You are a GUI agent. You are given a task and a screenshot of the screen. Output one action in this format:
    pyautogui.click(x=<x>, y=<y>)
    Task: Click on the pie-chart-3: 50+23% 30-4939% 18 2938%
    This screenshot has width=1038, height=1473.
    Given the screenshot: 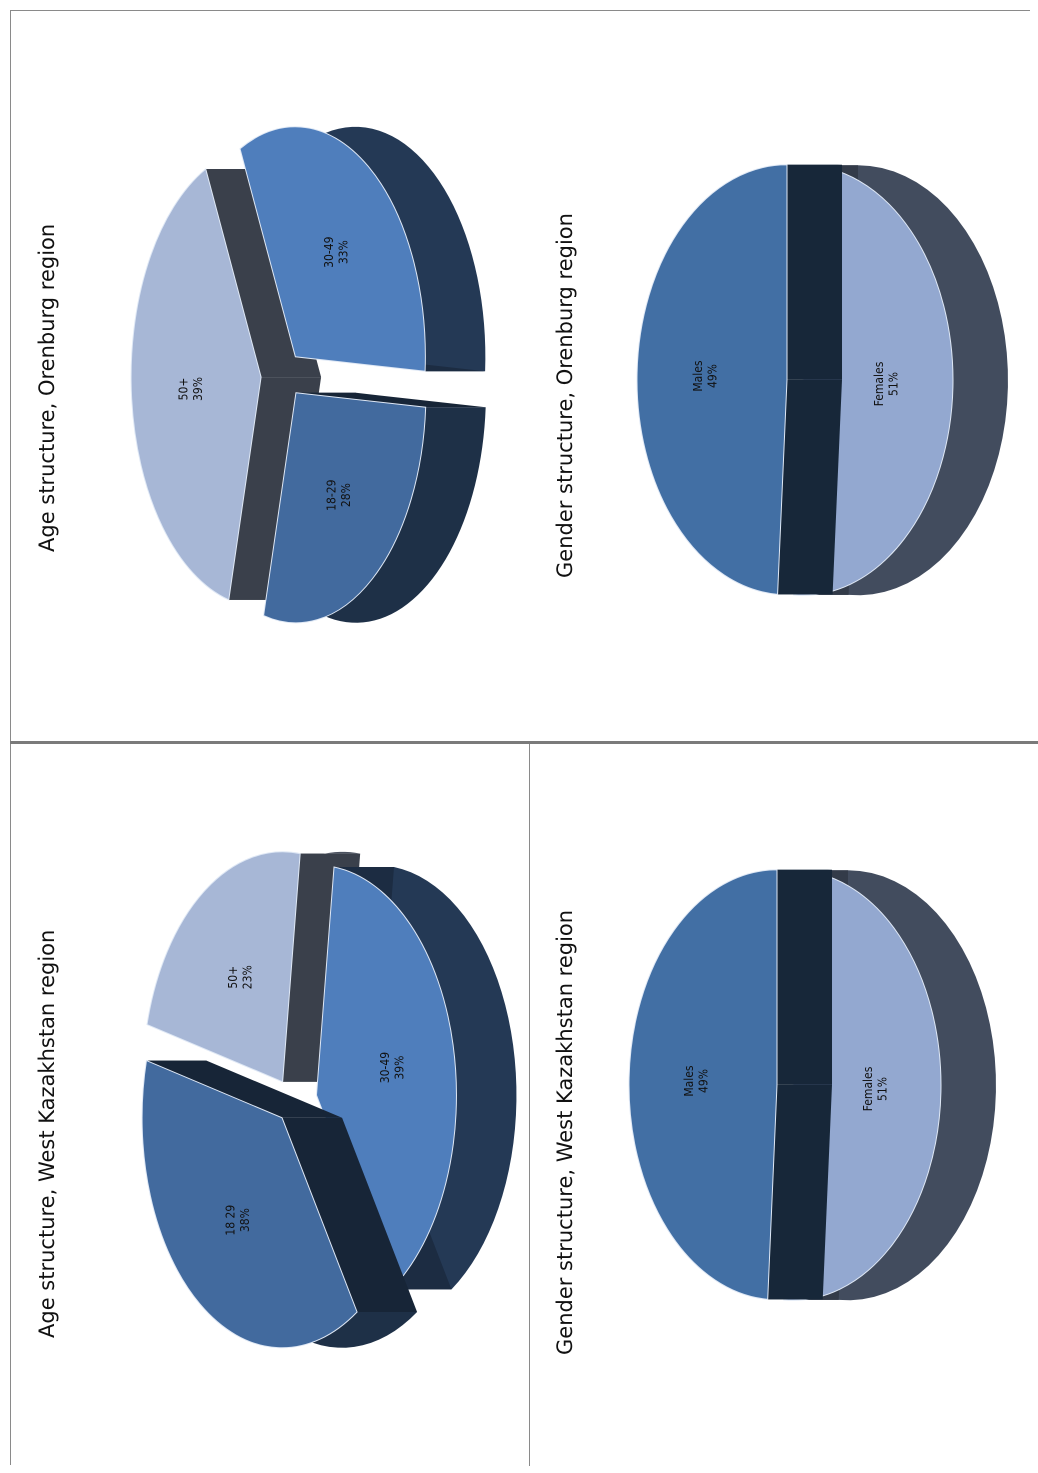 What is the action you would take?
    pyautogui.click(x=329, y=1100)
    